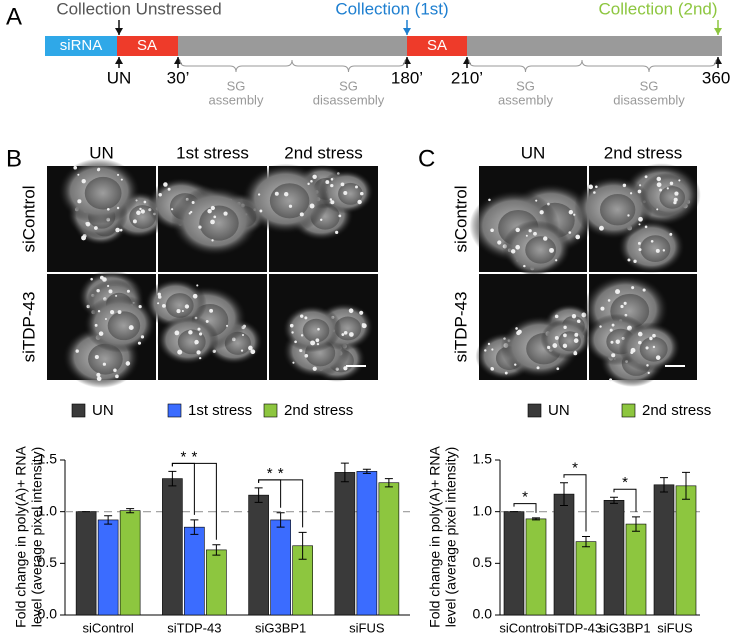 The image size is (731, 641). Describe the element at coordinates (81, 46) in the screenshot. I see `sirna-segment` at that location.